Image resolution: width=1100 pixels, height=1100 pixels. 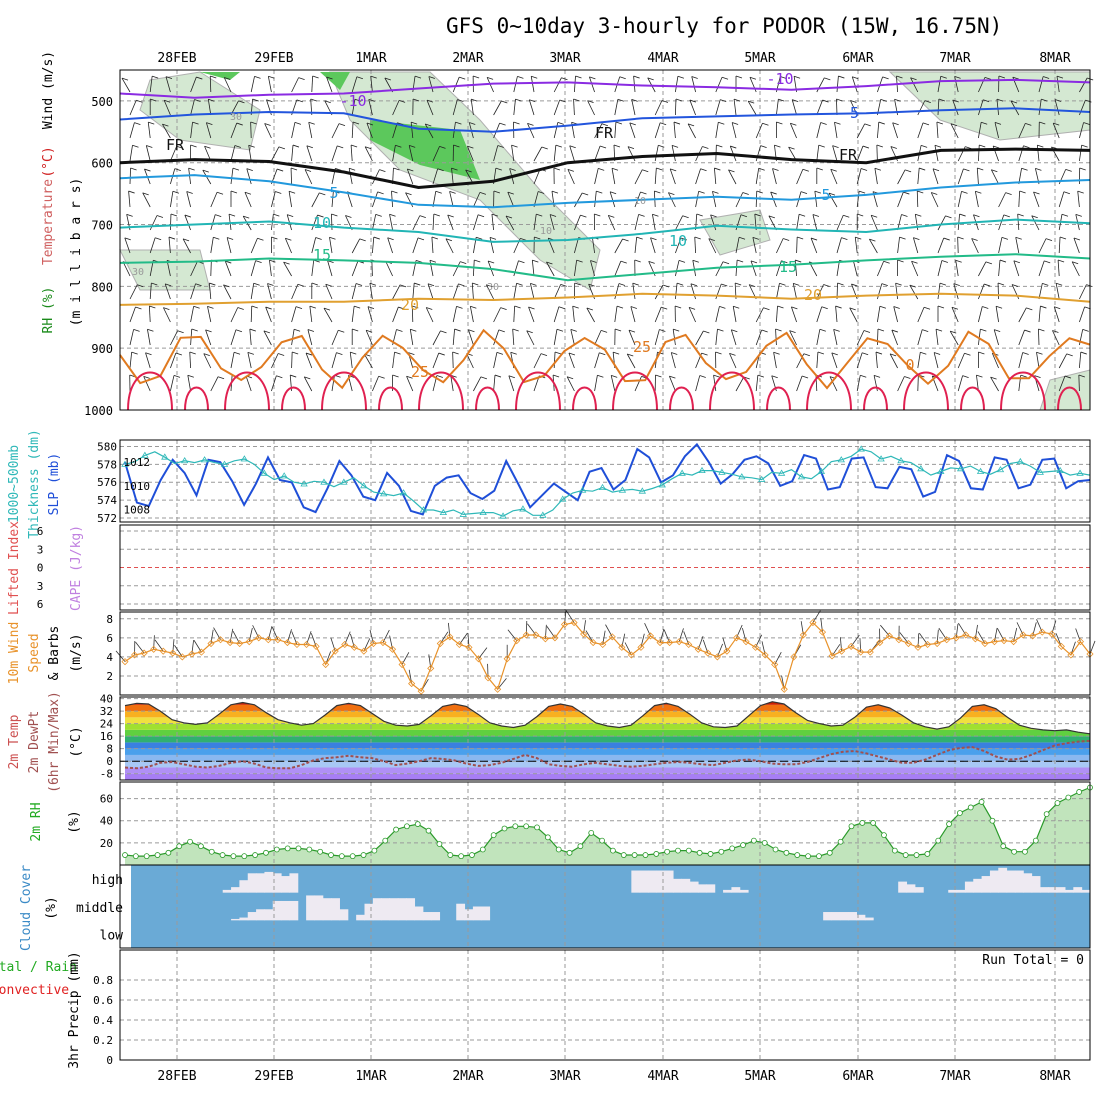 What do you see at coordinates (48, 222) in the screenshot?
I see `temperature-axis-label: Temperature` at bounding box center [48, 222].